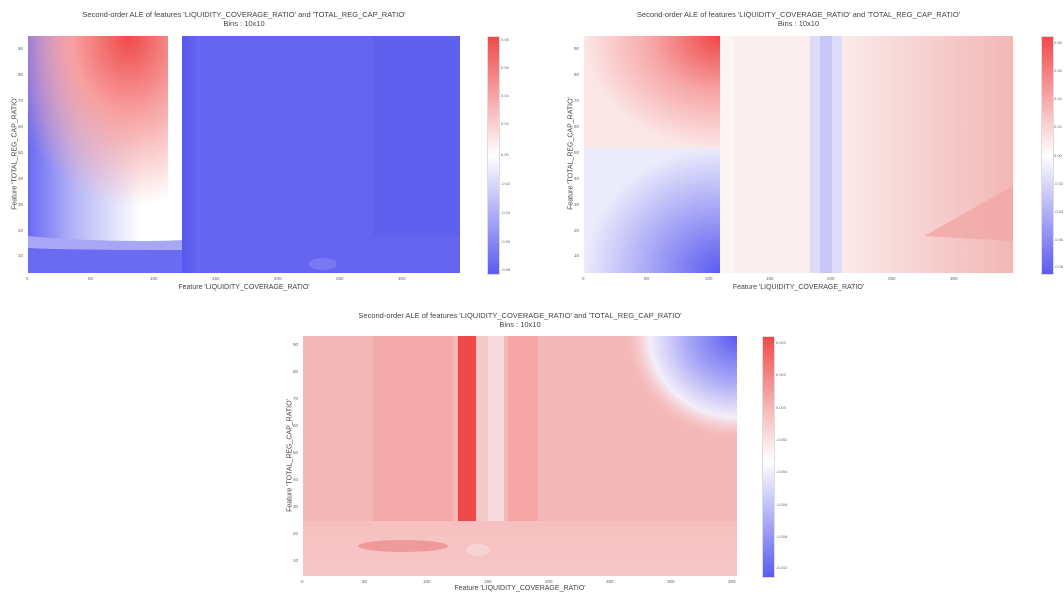  I want to click on colorbar-tick: 0.004, so click(781, 342).